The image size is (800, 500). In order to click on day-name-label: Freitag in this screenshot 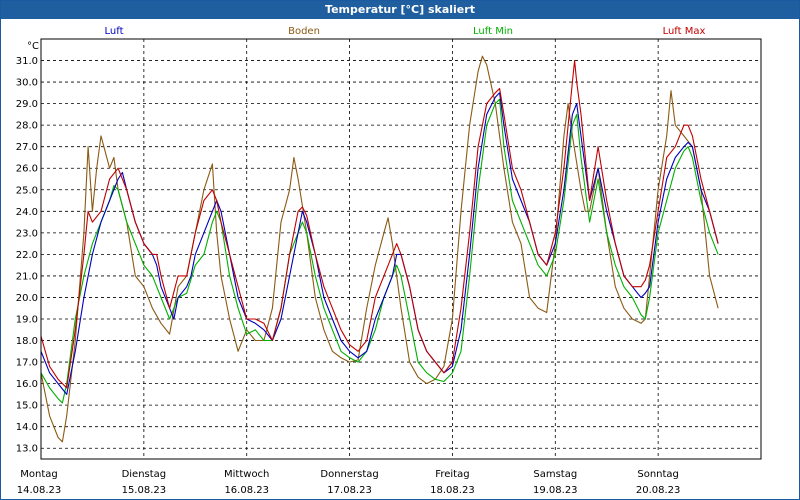, I will do `click(452, 474)`.